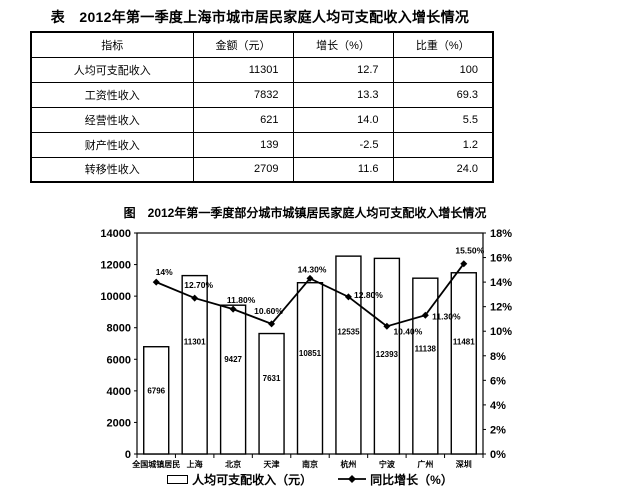 This screenshot has width=628, height=491. Describe the element at coordinates (443, 44) in the screenshot. I see `col-header-share: 比重（%）` at that location.